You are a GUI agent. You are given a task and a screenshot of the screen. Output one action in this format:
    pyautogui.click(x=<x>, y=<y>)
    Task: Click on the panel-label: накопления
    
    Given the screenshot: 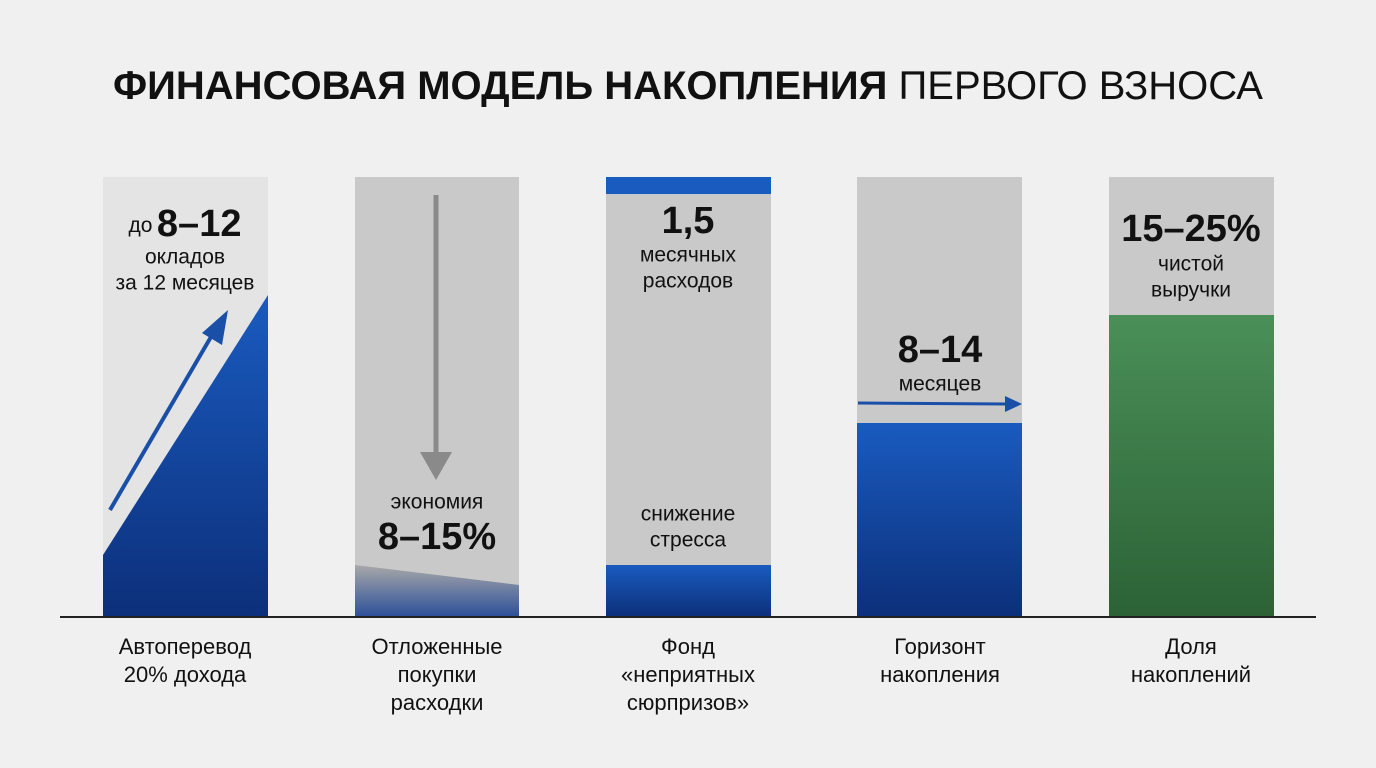 What is the action you would take?
    pyautogui.click(x=940, y=674)
    